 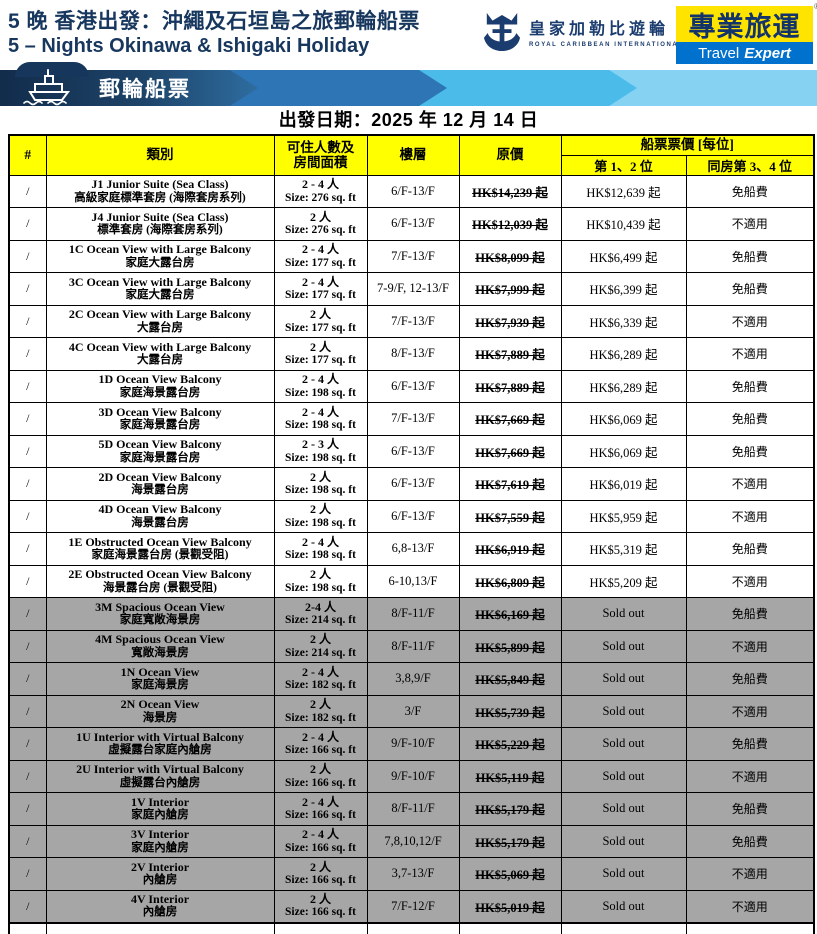 I want to click on cell-fare-1-2: HK$6,289 起, so click(x=623, y=386).